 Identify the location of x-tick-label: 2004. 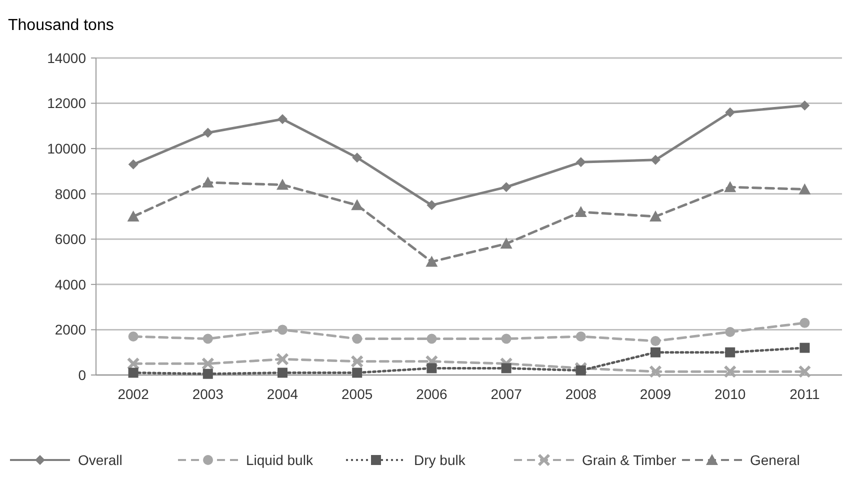
(282, 394).